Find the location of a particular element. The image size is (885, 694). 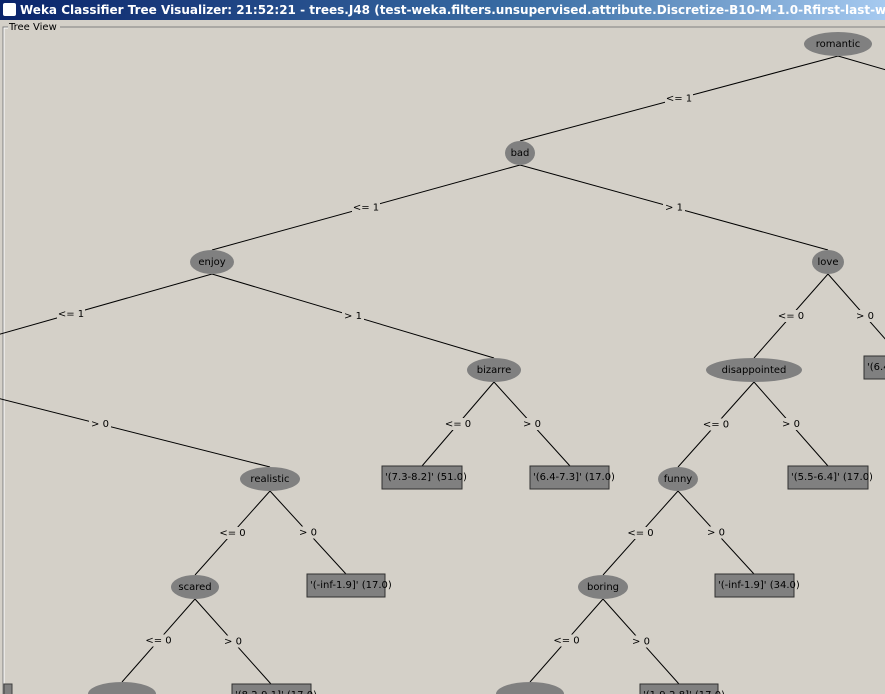

leaf-label: '(8.2-9.1]' (17.0) is located at coordinates (276, 692).